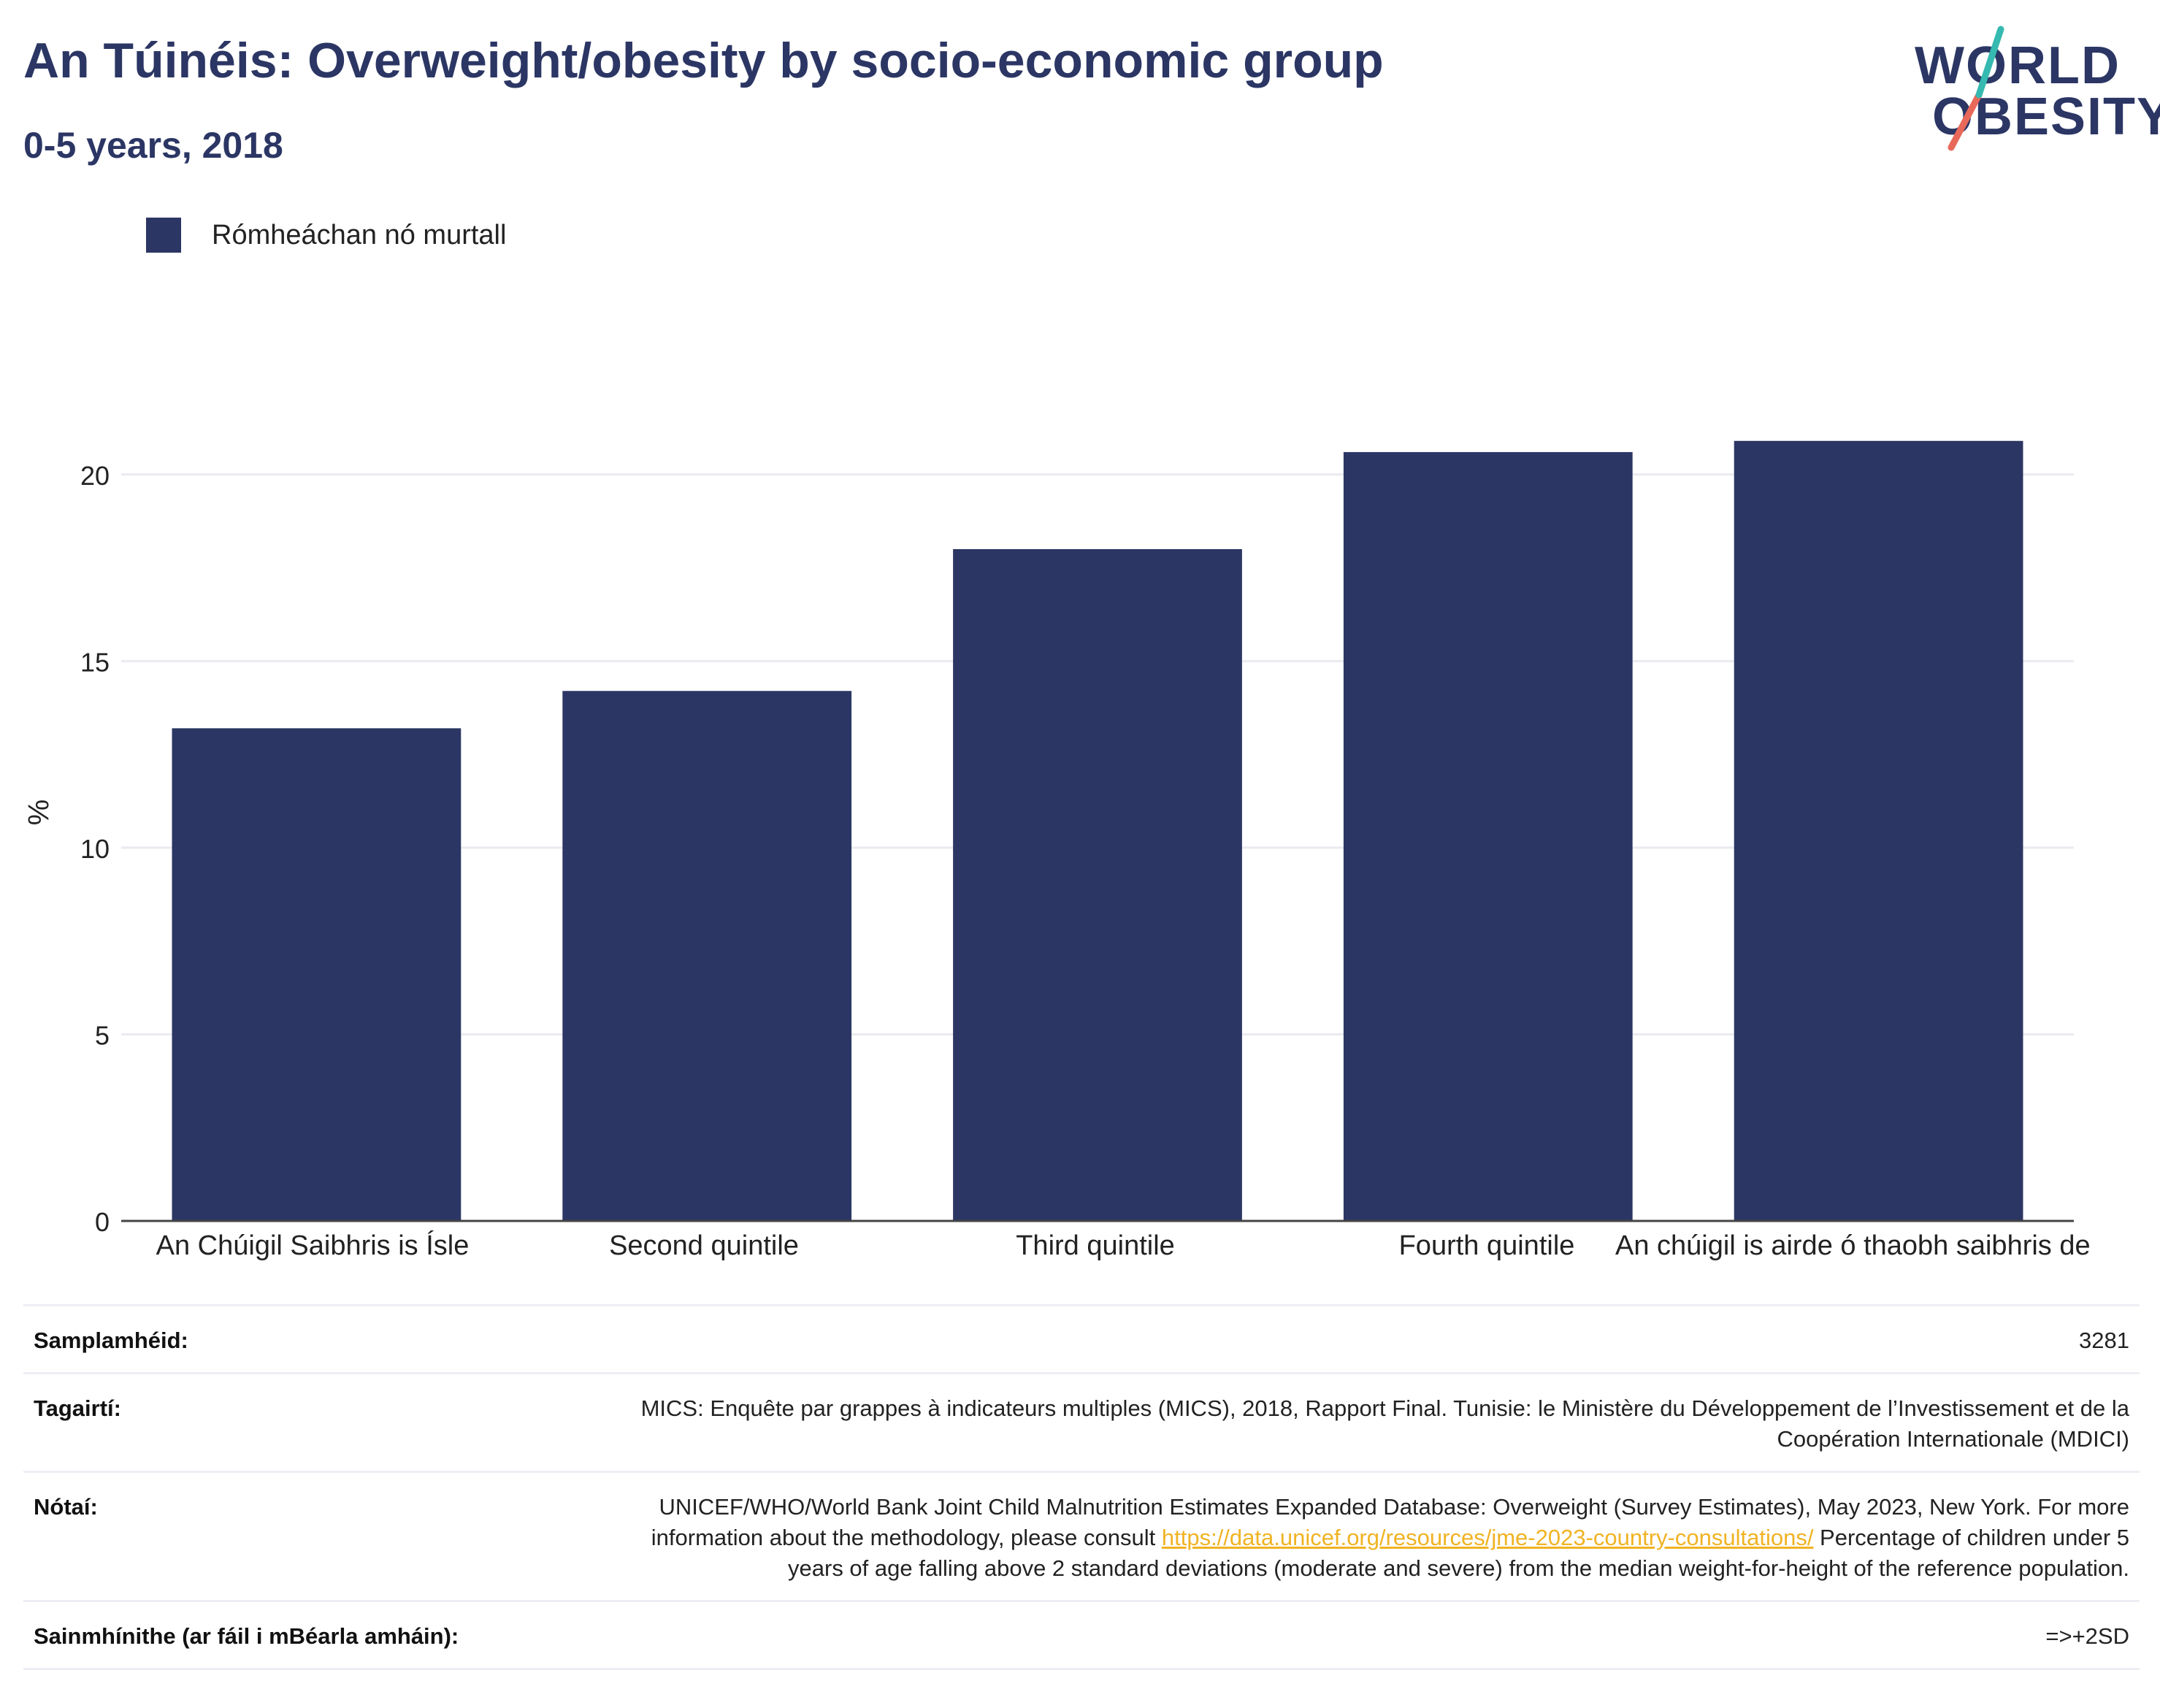  What do you see at coordinates (1976, 88) in the screenshot?
I see `logo-slash-icon` at bounding box center [1976, 88].